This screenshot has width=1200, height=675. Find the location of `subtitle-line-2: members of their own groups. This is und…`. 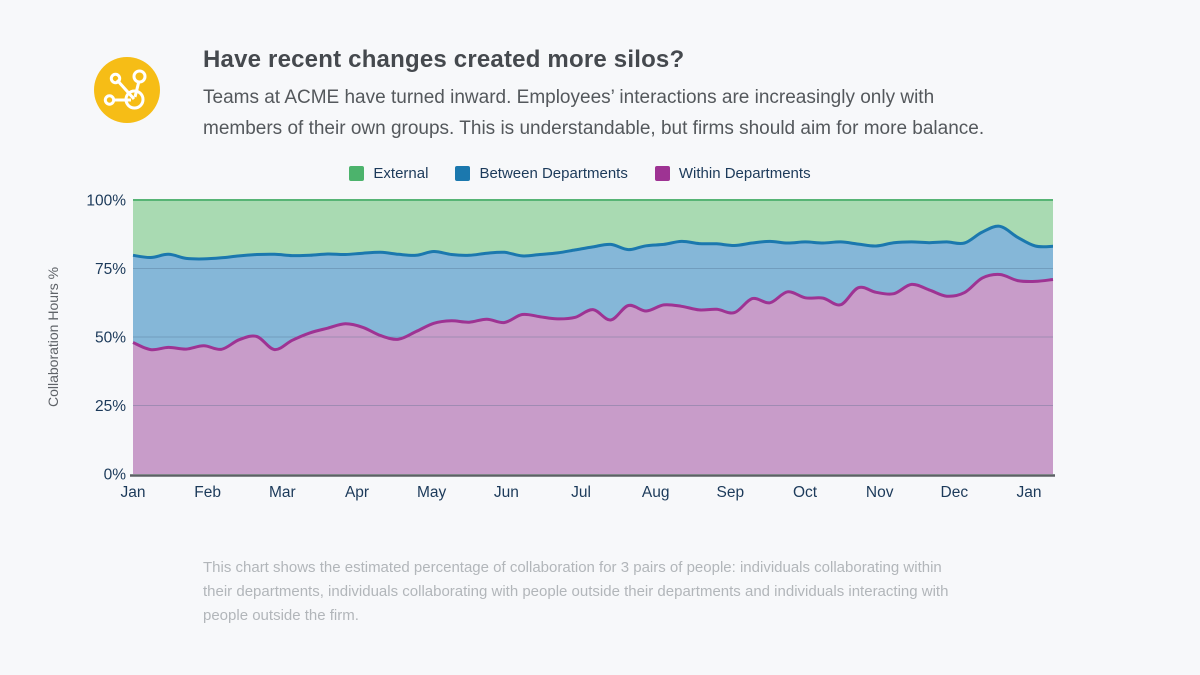

subtitle-line-2: members of their own groups. This is und… is located at coordinates (594, 128).